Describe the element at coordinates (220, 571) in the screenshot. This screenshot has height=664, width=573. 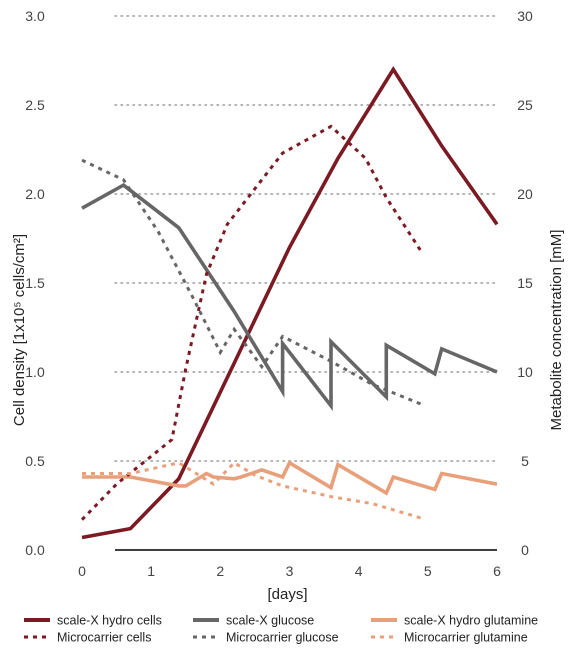
I see `x-tick-label: 2` at that location.